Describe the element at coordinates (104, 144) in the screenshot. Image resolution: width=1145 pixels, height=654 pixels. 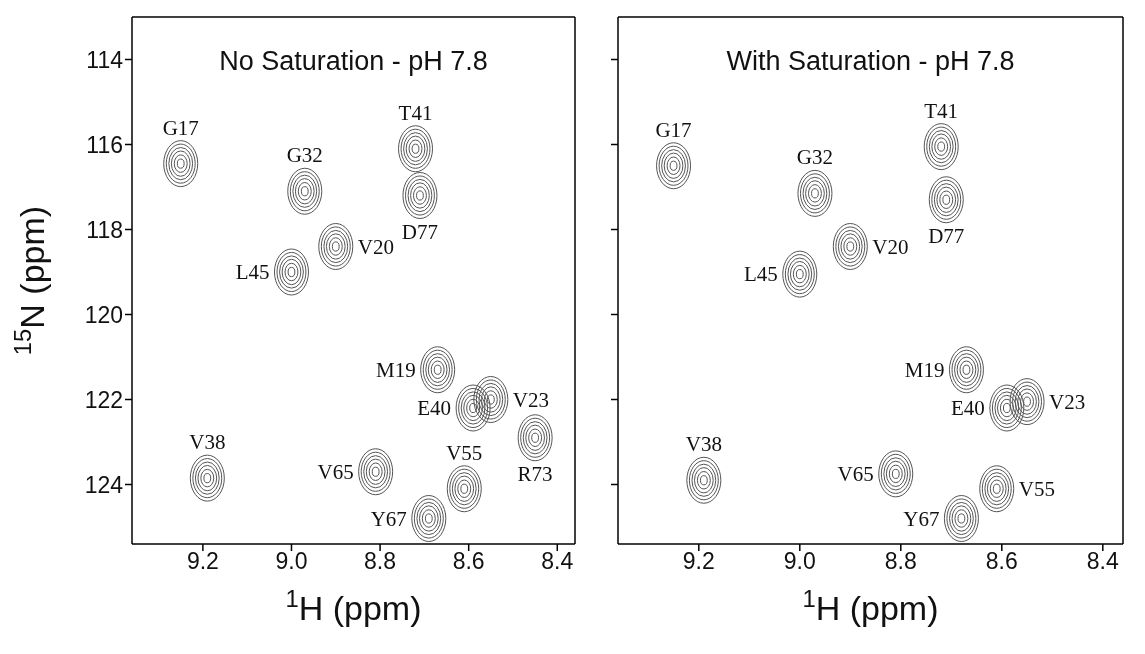
I see `y-tick-label: 116` at that location.